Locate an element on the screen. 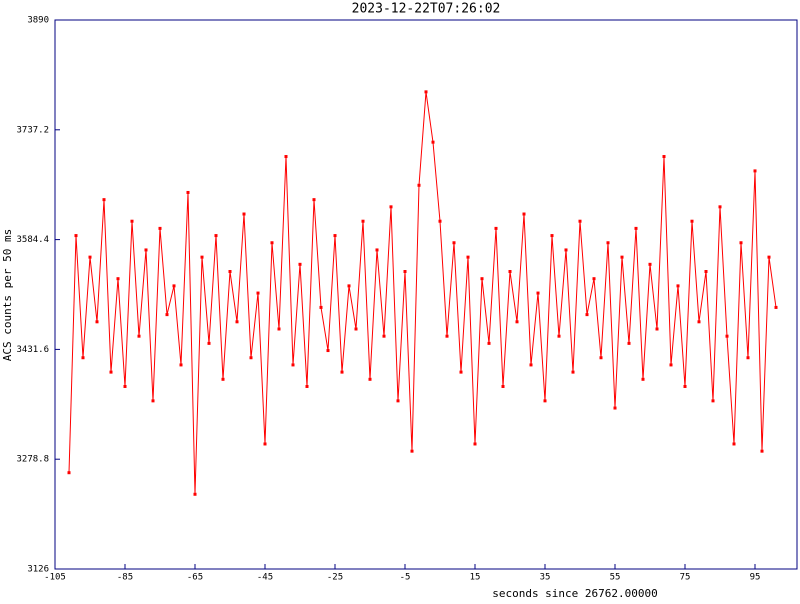  y-tick-label: 3126 is located at coordinates (38, 570).